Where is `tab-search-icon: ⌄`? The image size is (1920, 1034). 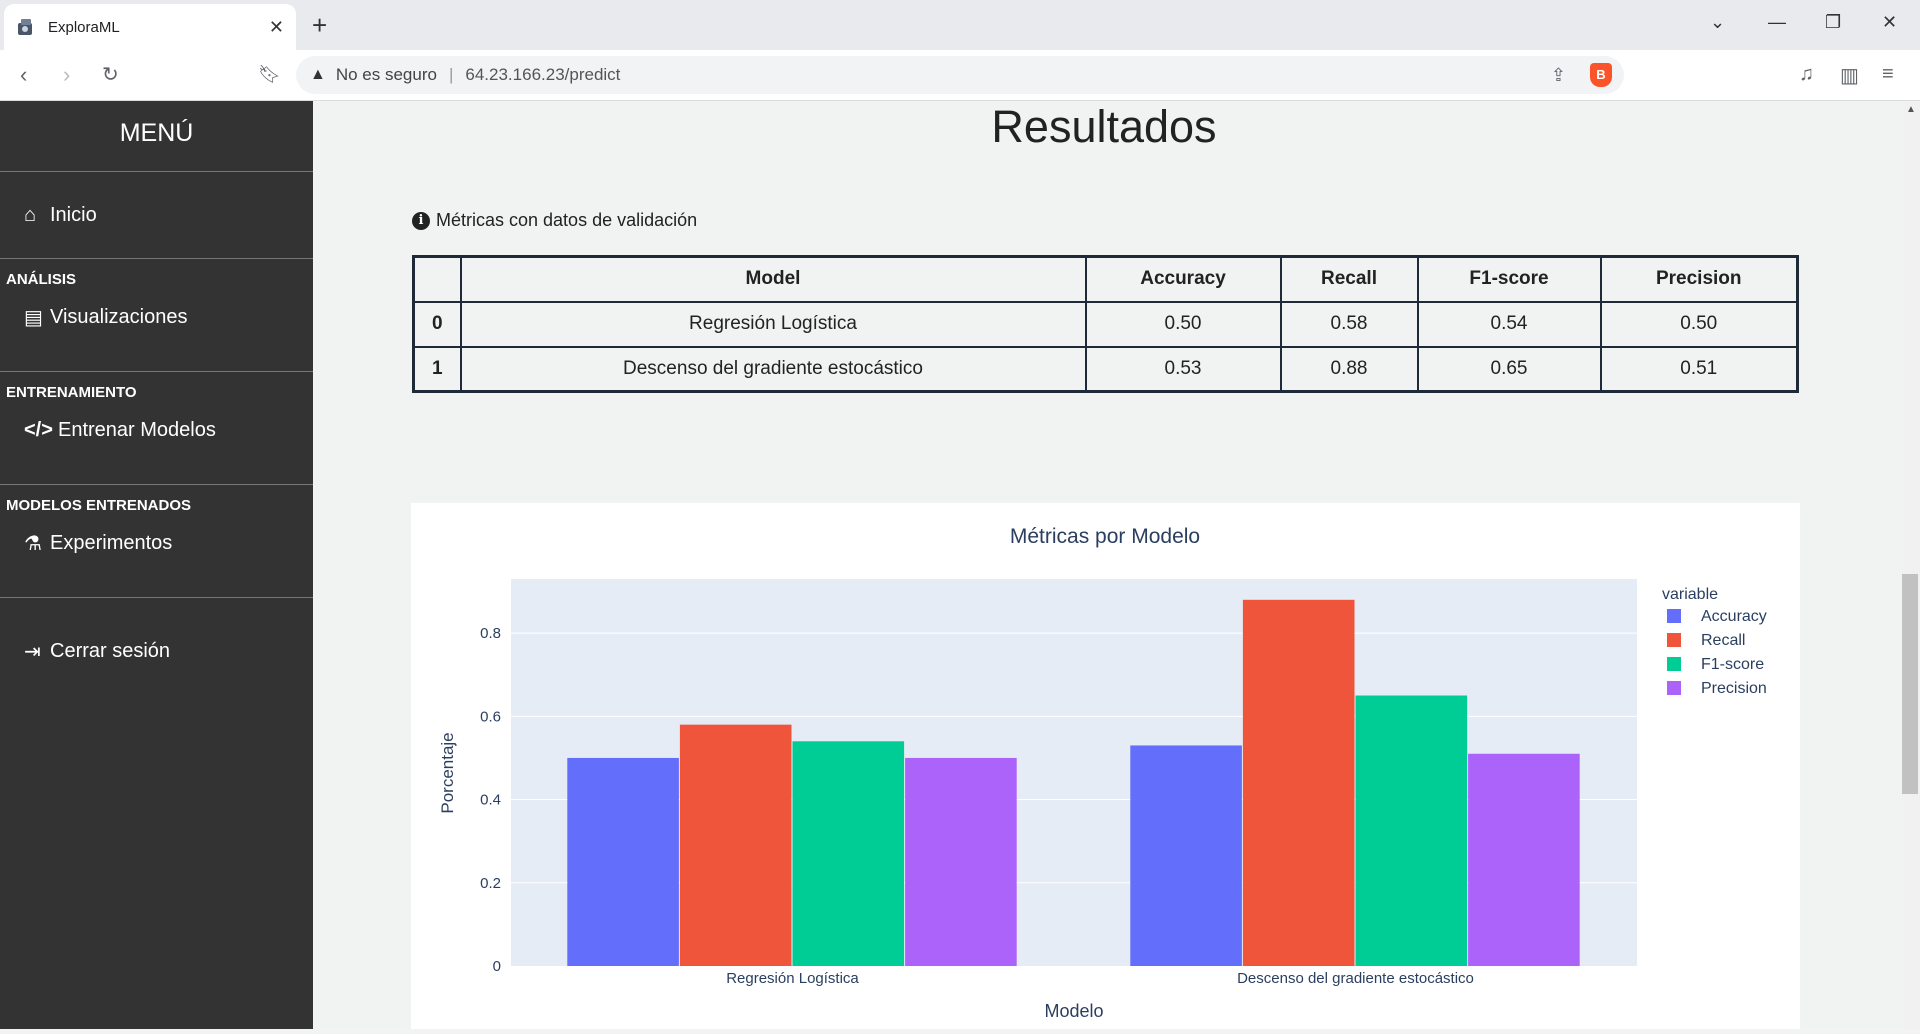
tab-search-icon: ⌄ is located at coordinates (1718, 22).